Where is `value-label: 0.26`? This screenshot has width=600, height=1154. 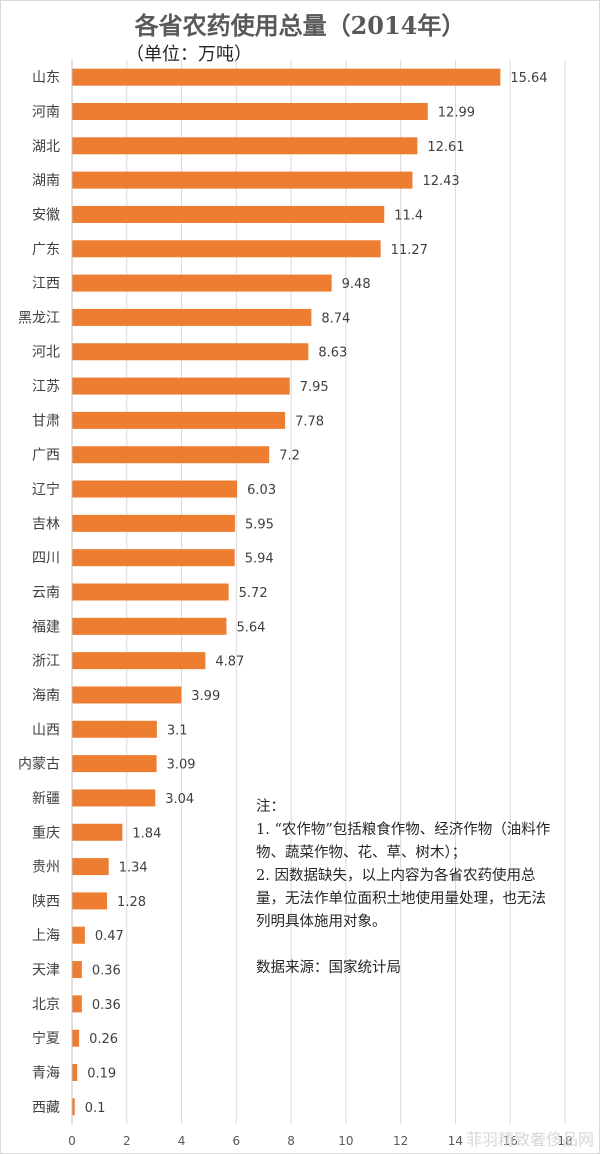
value-label: 0.26 is located at coordinates (103, 1039).